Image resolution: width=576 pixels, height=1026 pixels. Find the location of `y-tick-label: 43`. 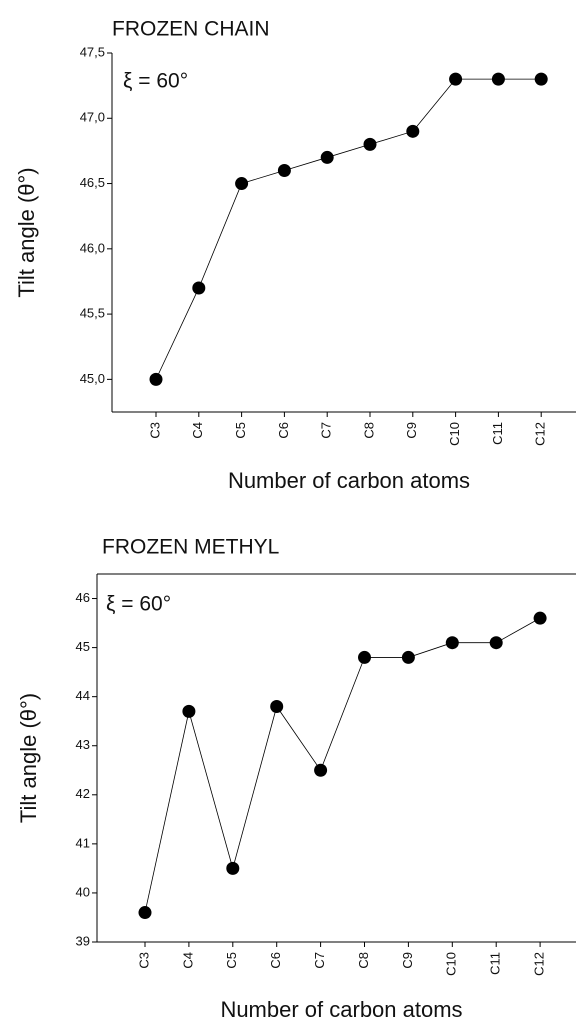

y-tick-label: 43 is located at coordinates (83, 744).